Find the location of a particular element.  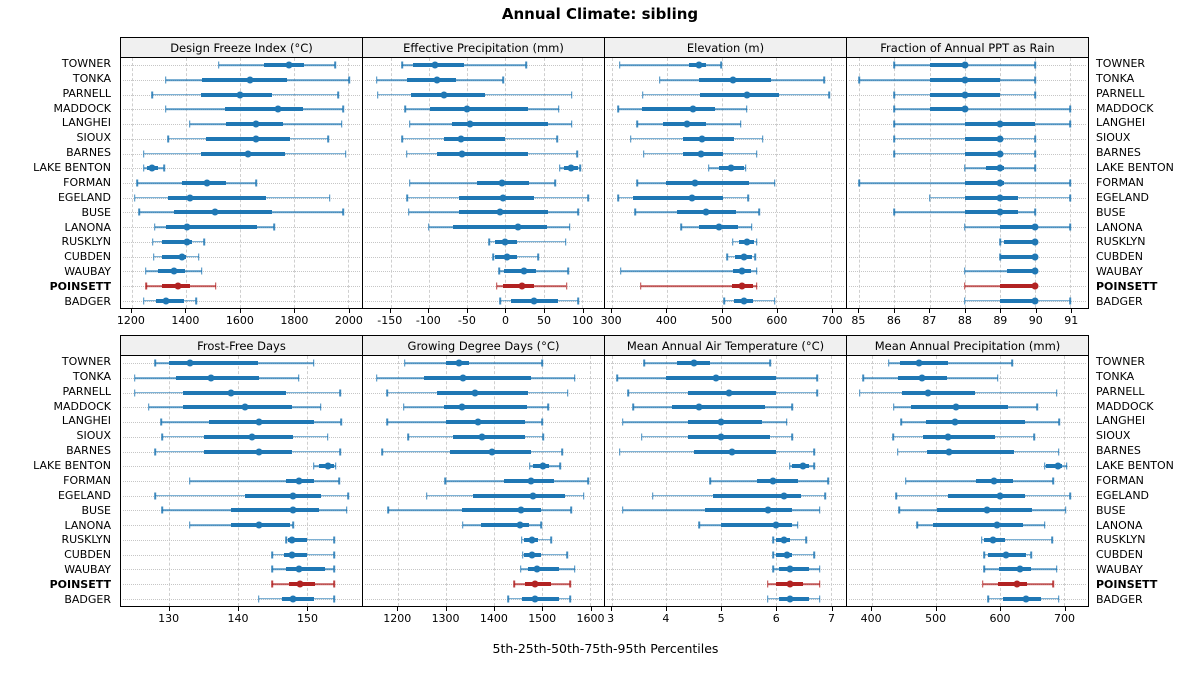

chart-title: Annual Climate: sibling is located at coordinates (600, 14).